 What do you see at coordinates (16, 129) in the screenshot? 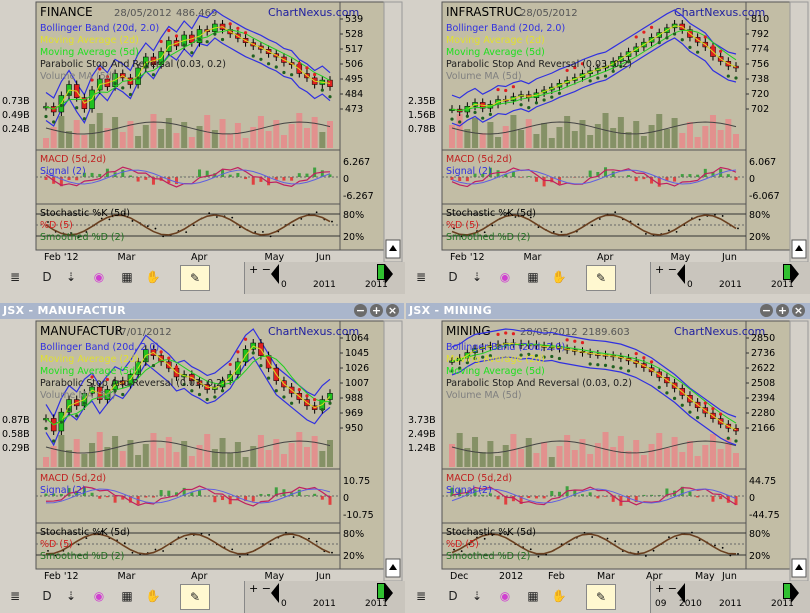
I see `volume-tick: 0.24B` at bounding box center [16, 129].